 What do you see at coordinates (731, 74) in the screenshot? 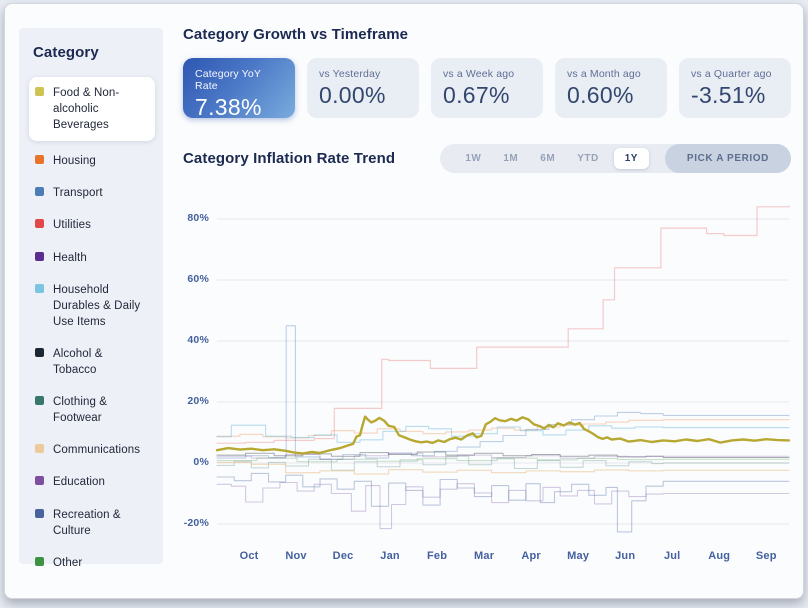
I see `stat-card-label: vs a Quarter ago` at bounding box center [731, 74].